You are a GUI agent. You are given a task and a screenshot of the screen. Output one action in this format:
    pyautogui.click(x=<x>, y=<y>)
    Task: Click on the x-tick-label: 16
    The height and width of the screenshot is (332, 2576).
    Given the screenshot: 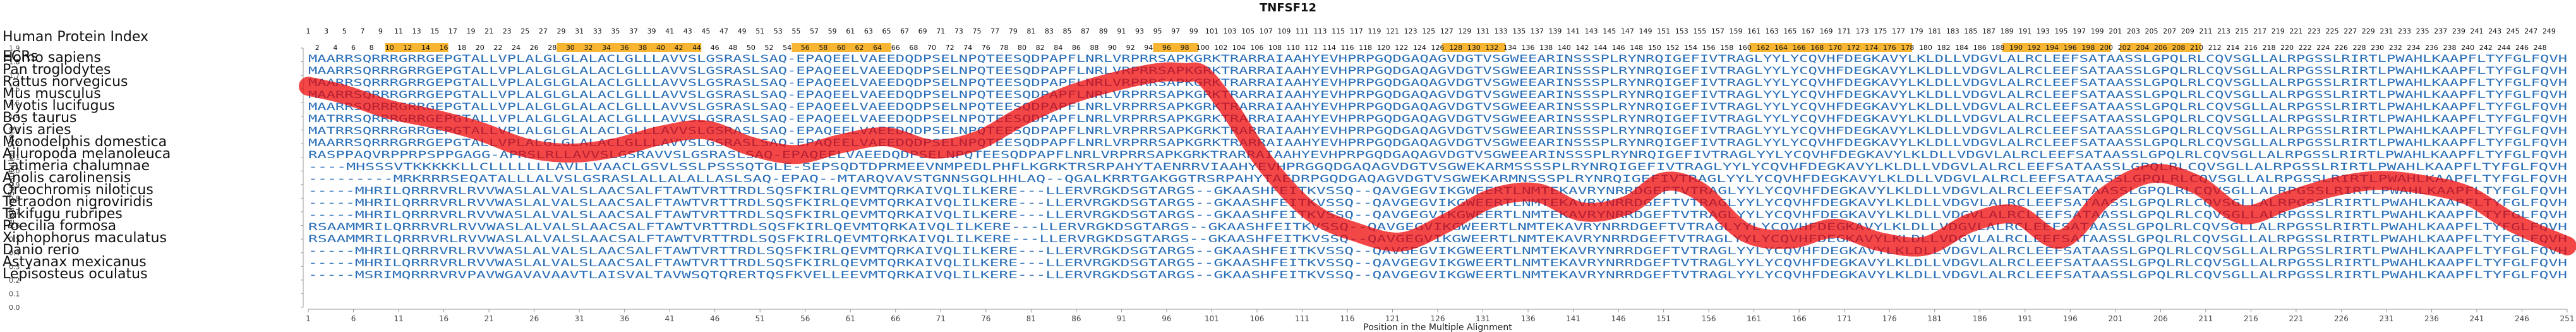 What is the action you would take?
    pyautogui.click(x=443, y=318)
    